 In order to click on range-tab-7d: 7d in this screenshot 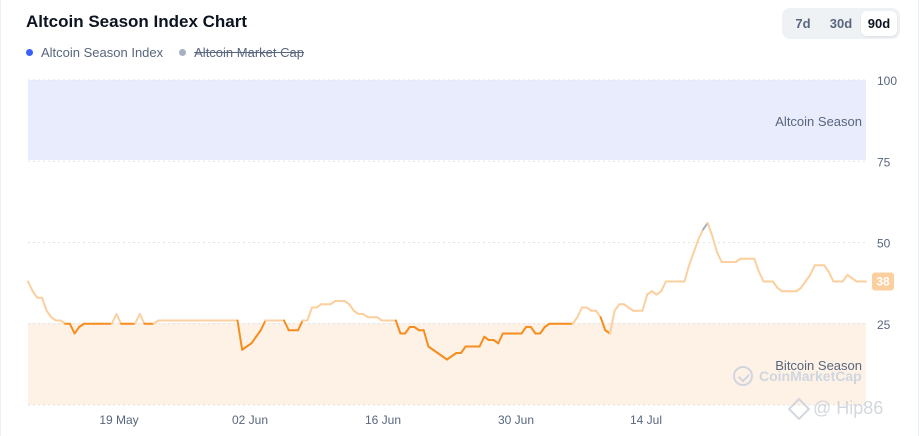, I will do `click(803, 23)`.